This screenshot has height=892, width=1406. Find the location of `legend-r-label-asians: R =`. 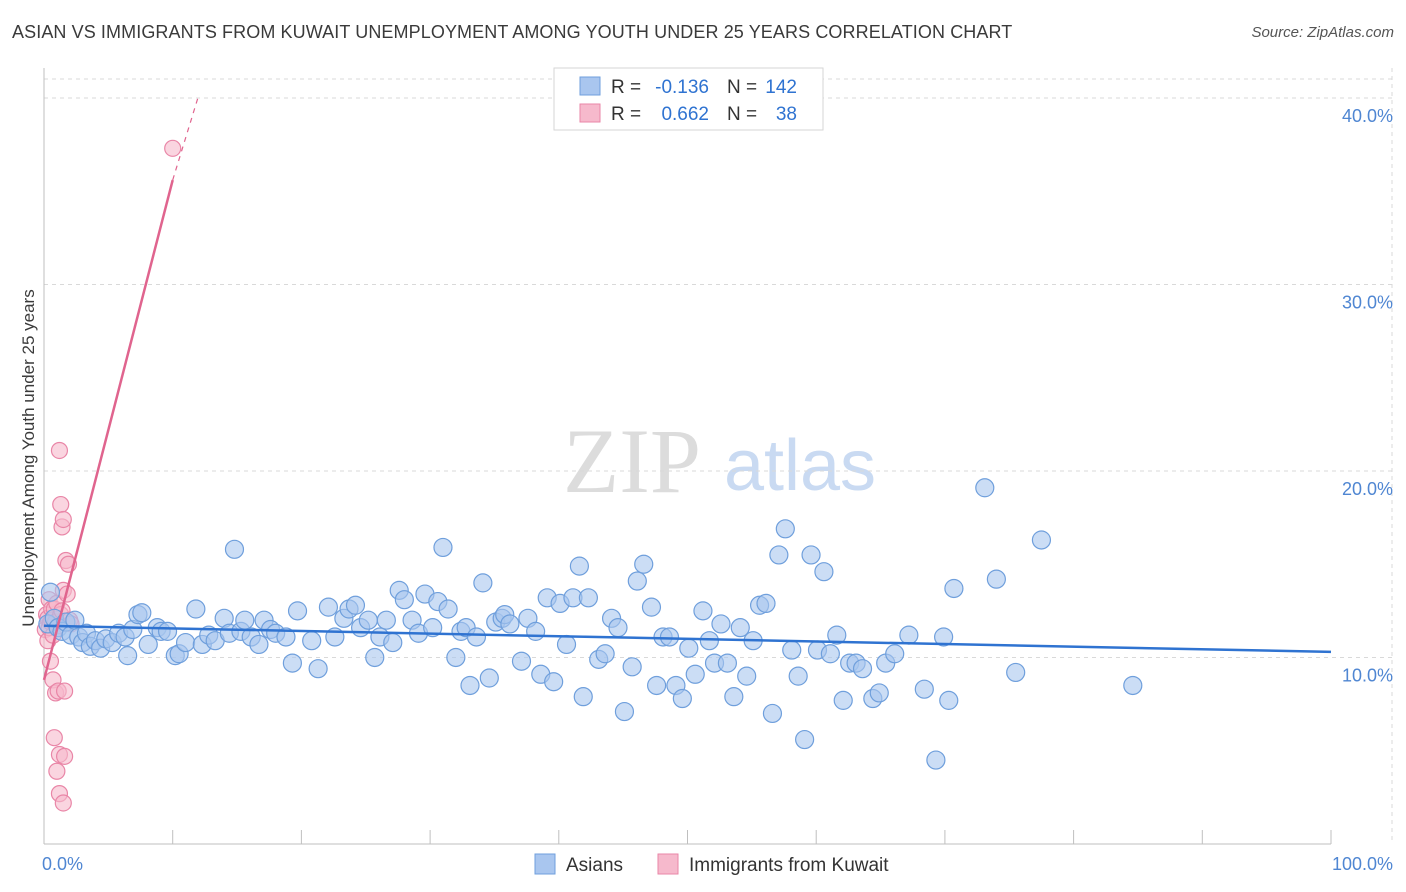

legend-r-label-asians: R = is located at coordinates (626, 87).